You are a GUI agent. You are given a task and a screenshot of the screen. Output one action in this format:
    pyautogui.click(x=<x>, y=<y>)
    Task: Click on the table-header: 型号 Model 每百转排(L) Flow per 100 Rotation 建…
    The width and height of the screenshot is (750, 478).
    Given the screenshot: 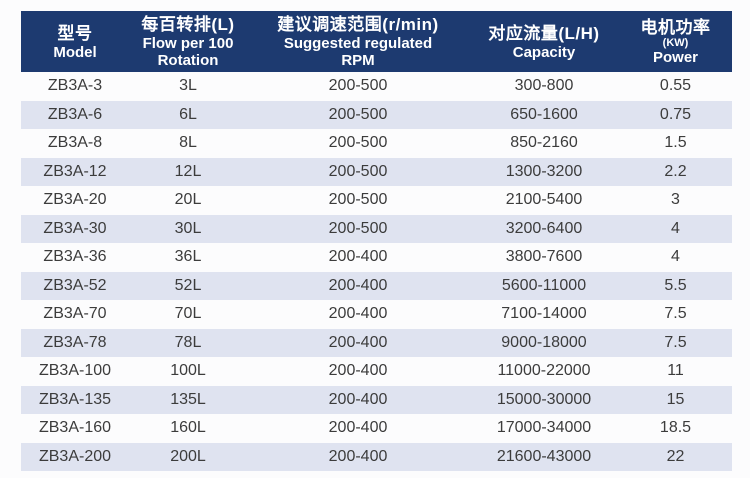 What is the action you would take?
    pyautogui.click(x=376, y=41)
    